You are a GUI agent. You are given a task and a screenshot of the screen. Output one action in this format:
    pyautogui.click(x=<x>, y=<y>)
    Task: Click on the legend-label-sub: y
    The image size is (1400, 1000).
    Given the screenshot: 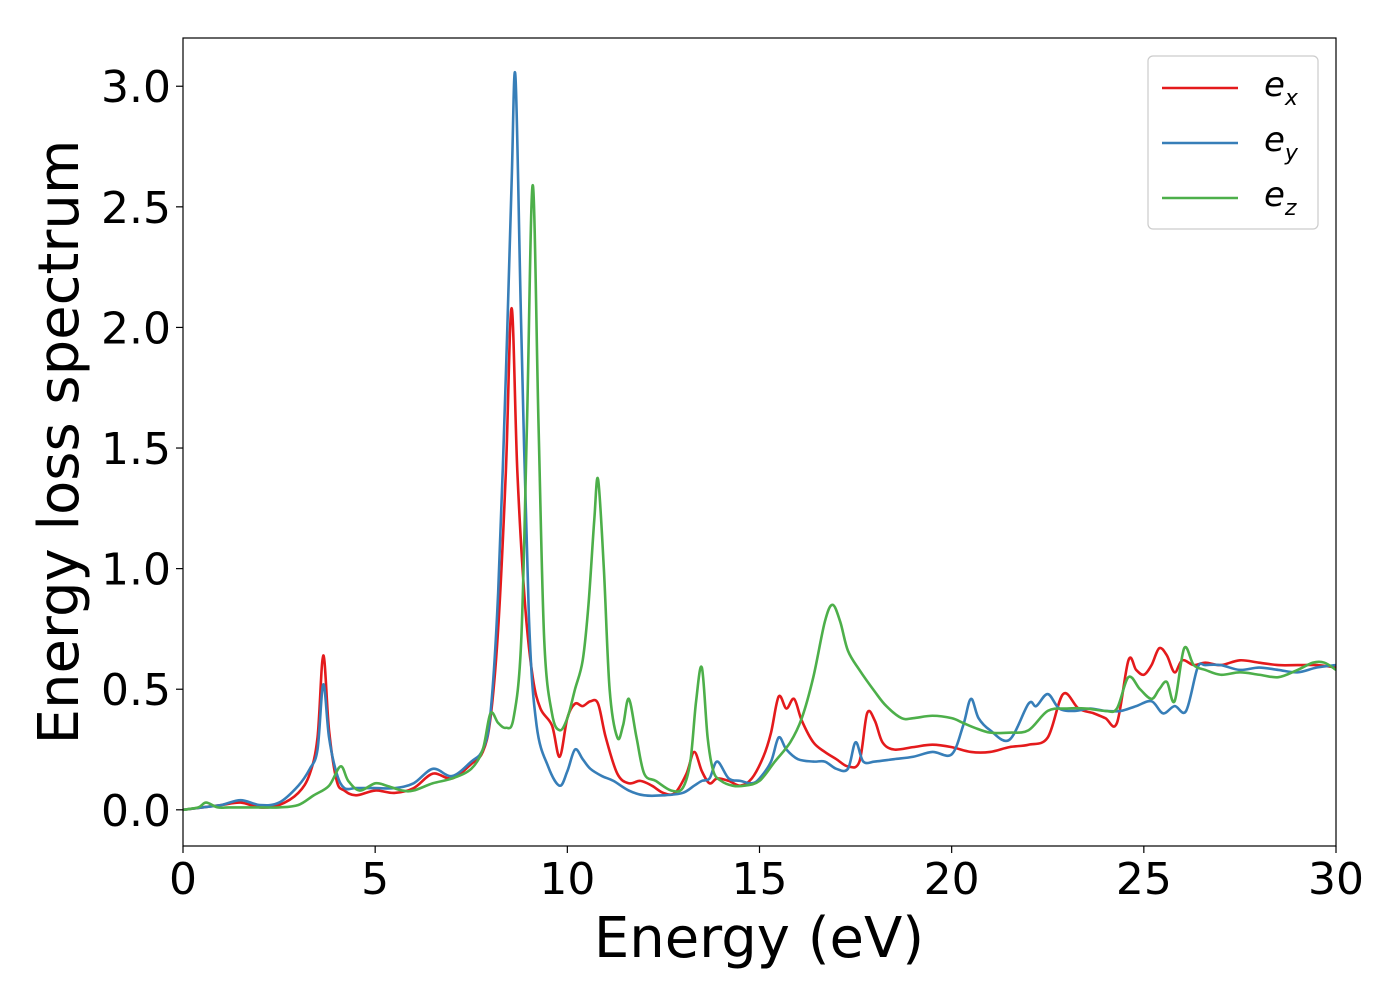 What is the action you would take?
    pyautogui.click(x=1291, y=153)
    